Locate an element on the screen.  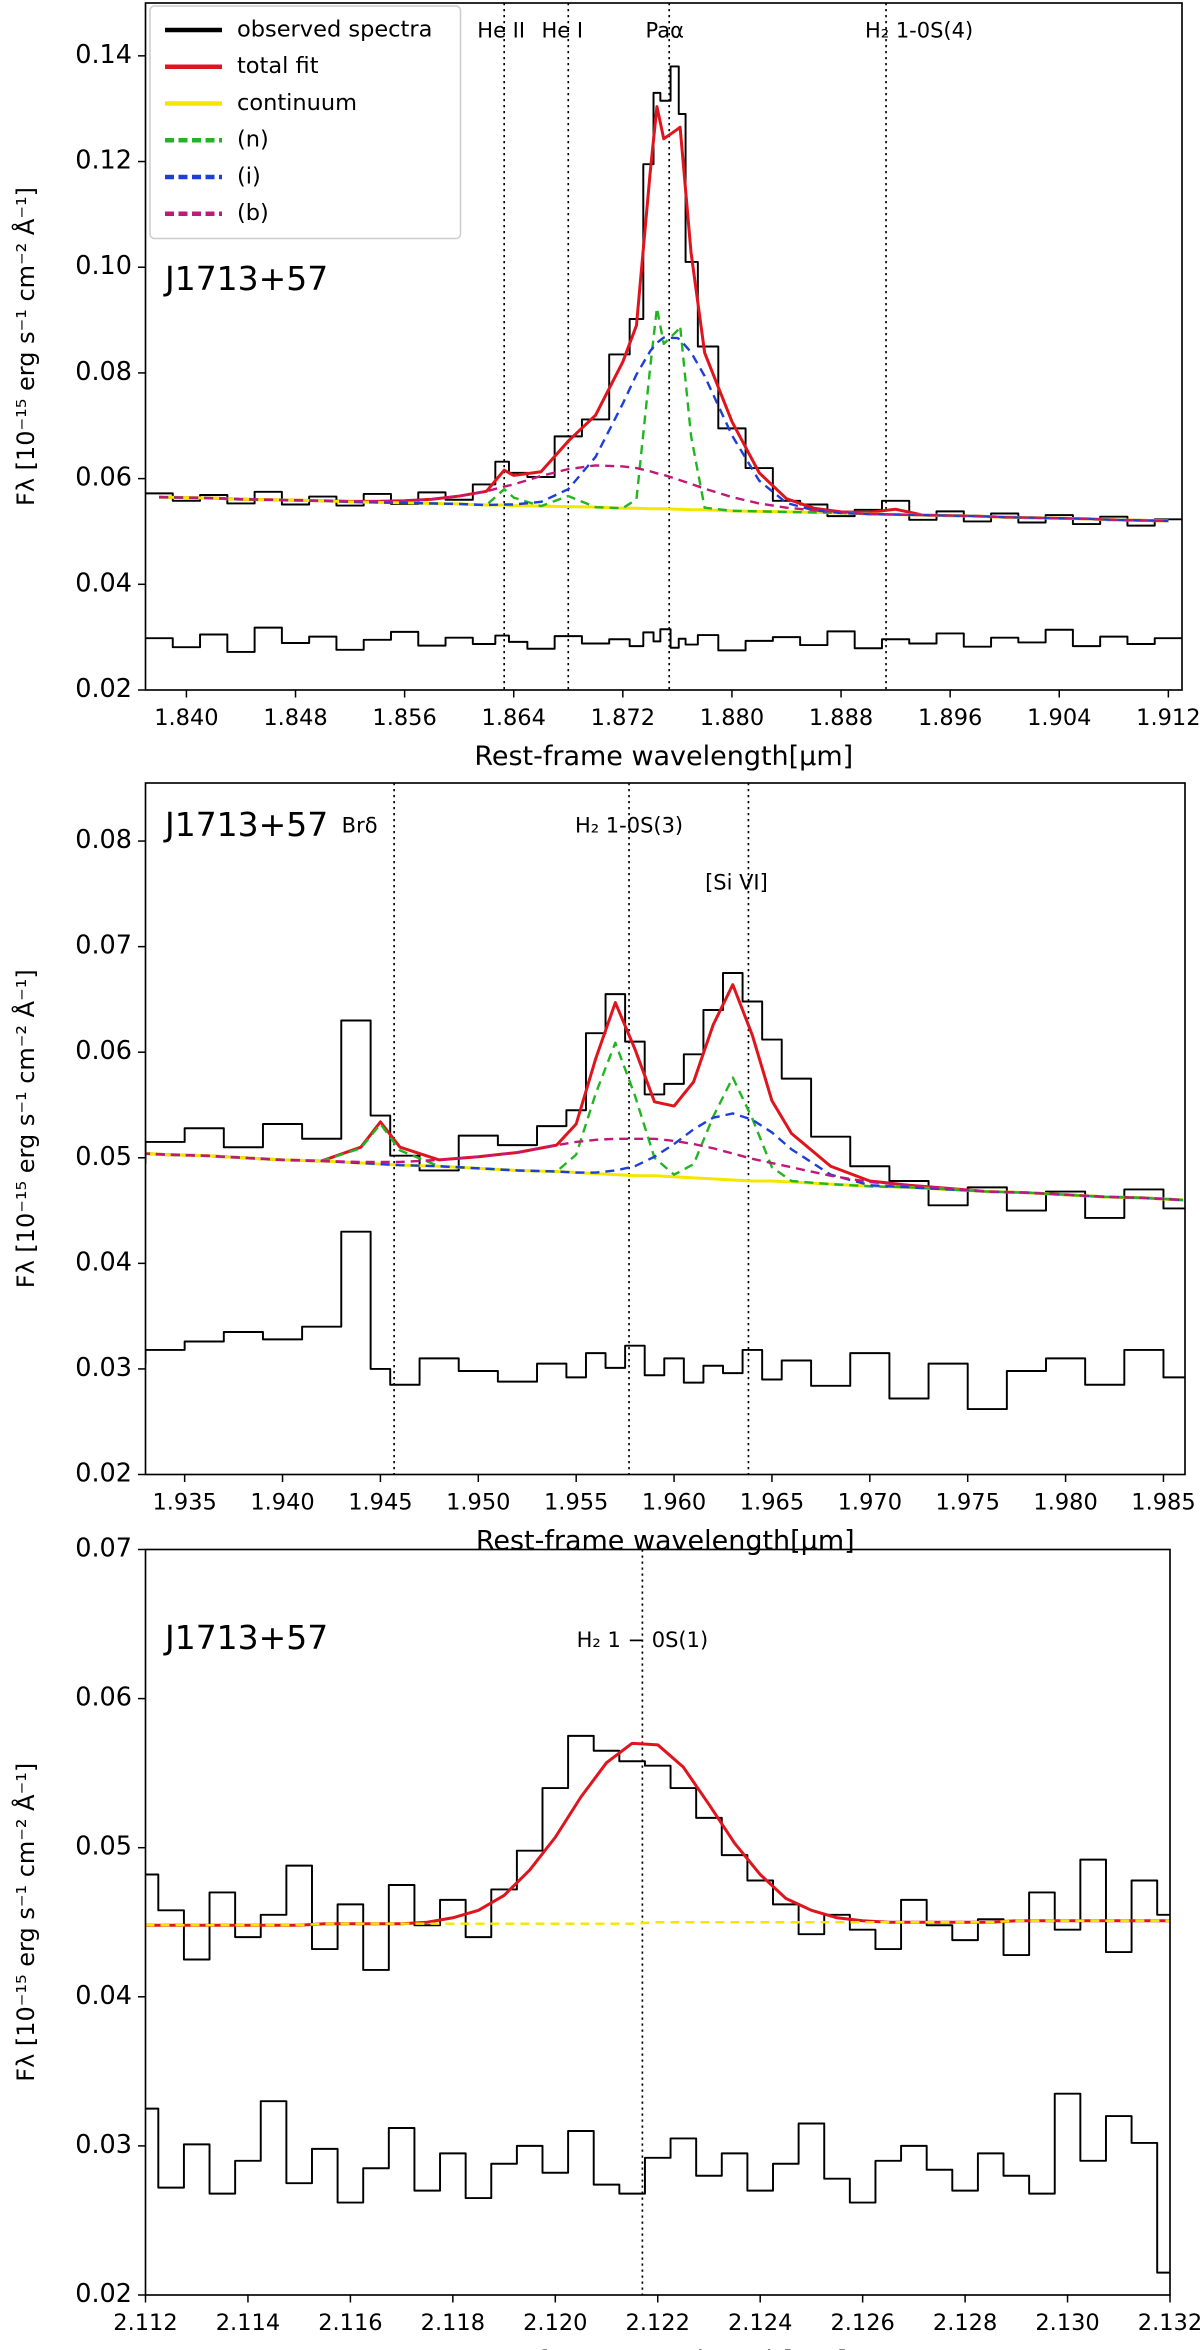
x-tick-label: 2.130 is located at coordinates (1067, 2323).